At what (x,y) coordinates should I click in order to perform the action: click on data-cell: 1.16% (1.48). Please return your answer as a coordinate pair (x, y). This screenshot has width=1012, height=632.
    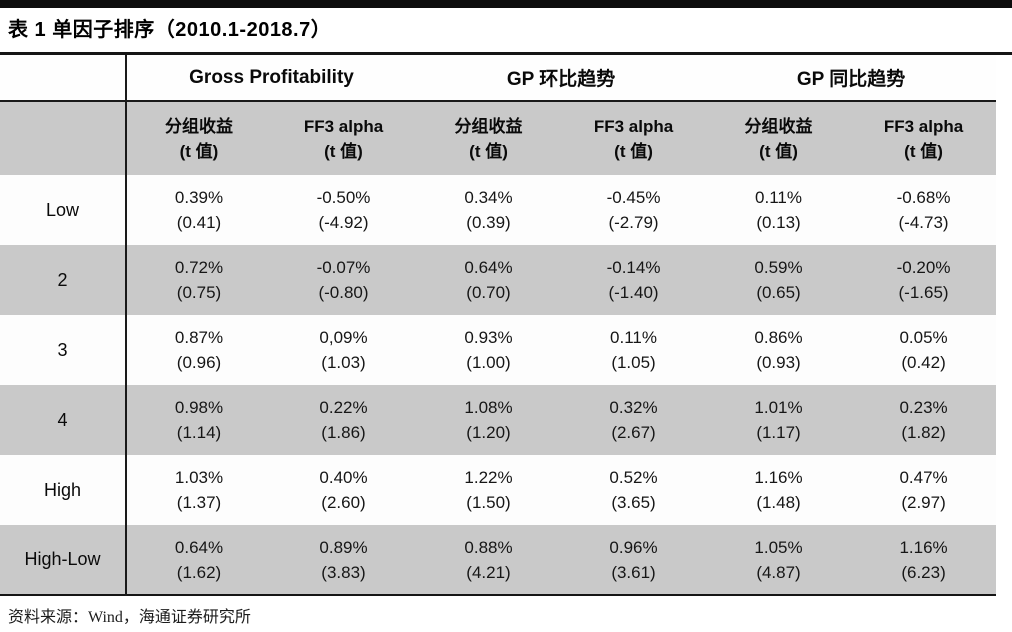
    Looking at the image, I should click on (778, 490).